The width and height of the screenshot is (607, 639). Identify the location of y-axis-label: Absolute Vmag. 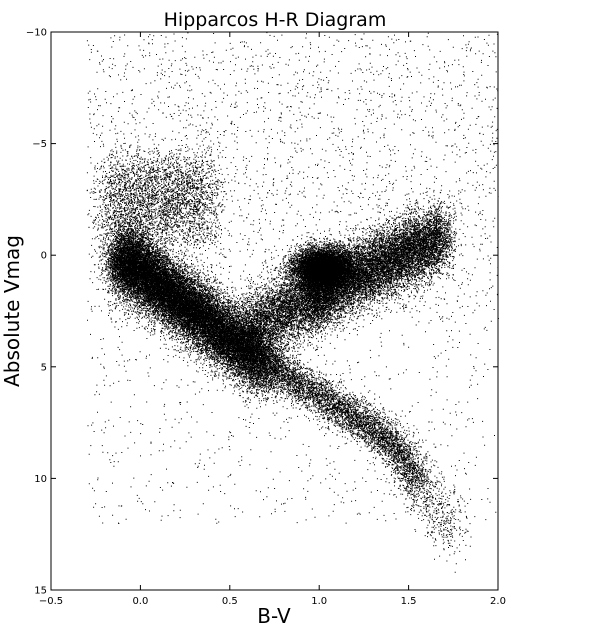
(12, 311).